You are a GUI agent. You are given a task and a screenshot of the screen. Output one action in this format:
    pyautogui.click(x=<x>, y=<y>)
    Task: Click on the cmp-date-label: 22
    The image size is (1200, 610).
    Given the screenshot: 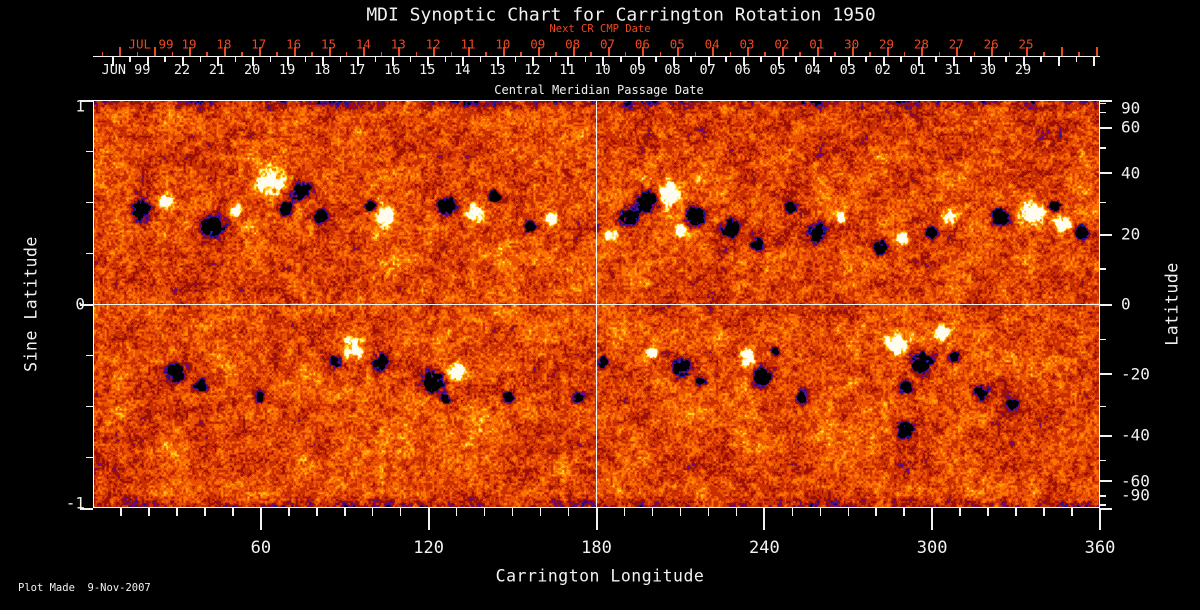 What is the action you would take?
    pyautogui.click(x=182, y=70)
    